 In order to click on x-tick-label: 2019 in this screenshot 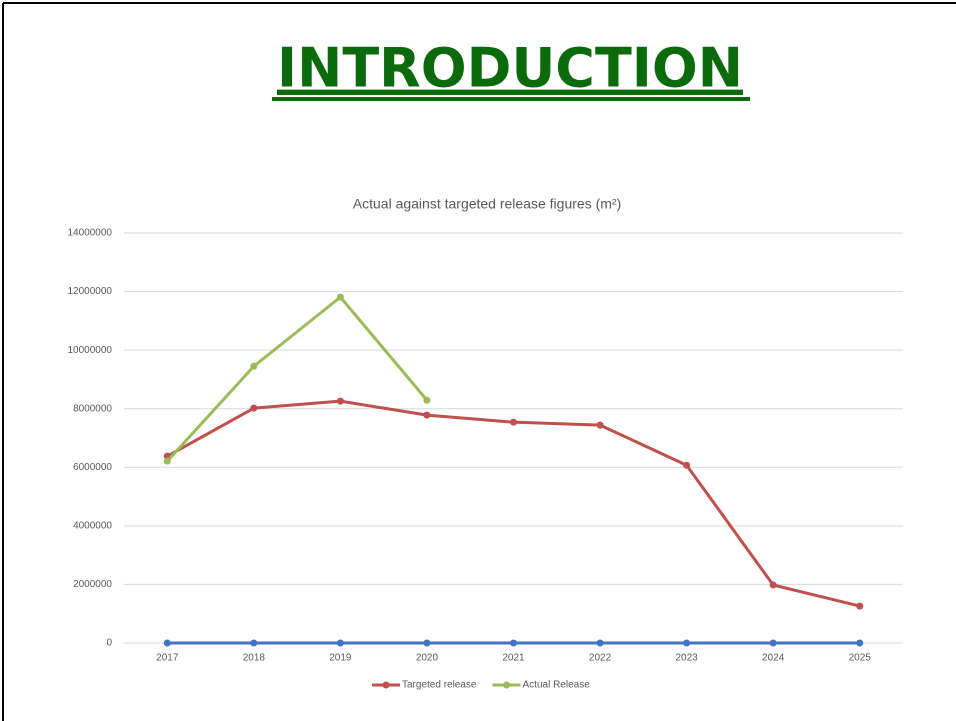, I will do `click(340, 658)`.